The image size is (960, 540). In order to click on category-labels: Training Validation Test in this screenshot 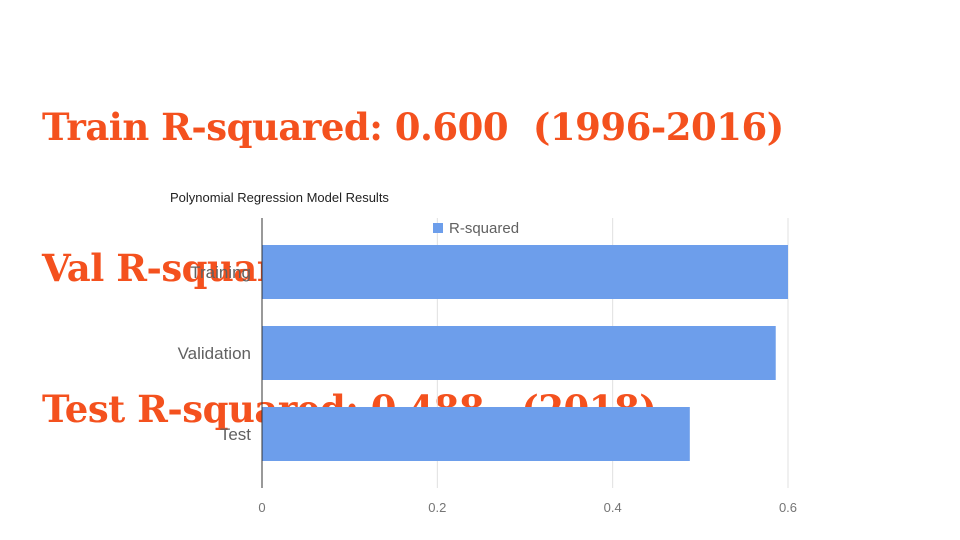, I will do `click(215, 353)`.